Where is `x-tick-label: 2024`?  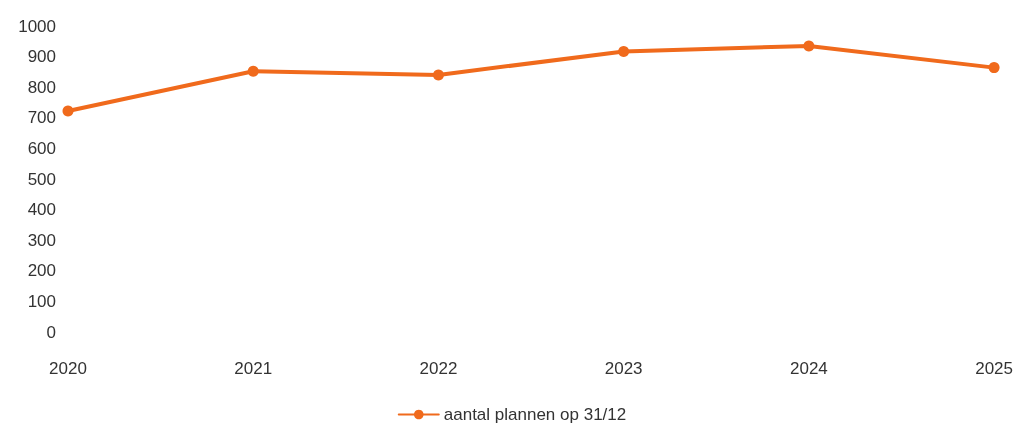
x-tick-label: 2024 is located at coordinates (808, 368).